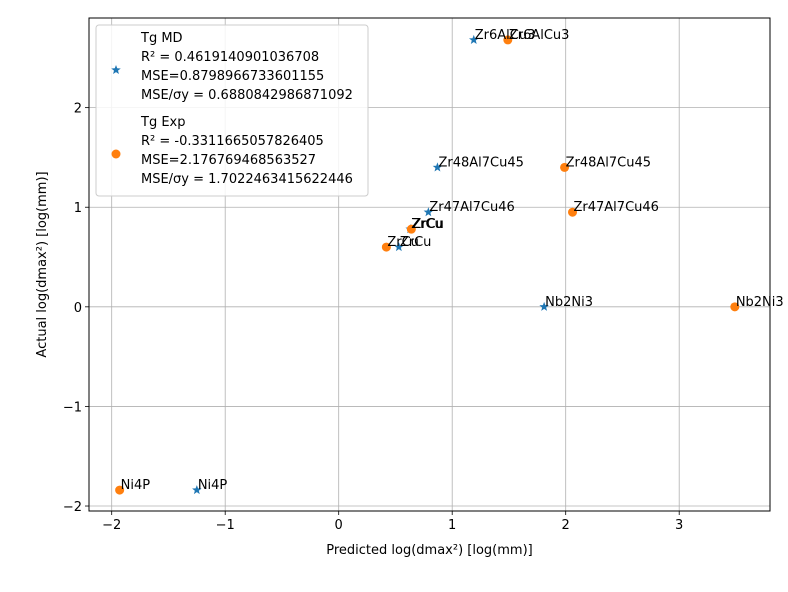 This screenshot has height=592, width=788. What do you see at coordinates (161, 38) in the screenshot?
I see `legend-entry-text: Tg MD` at bounding box center [161, 38].